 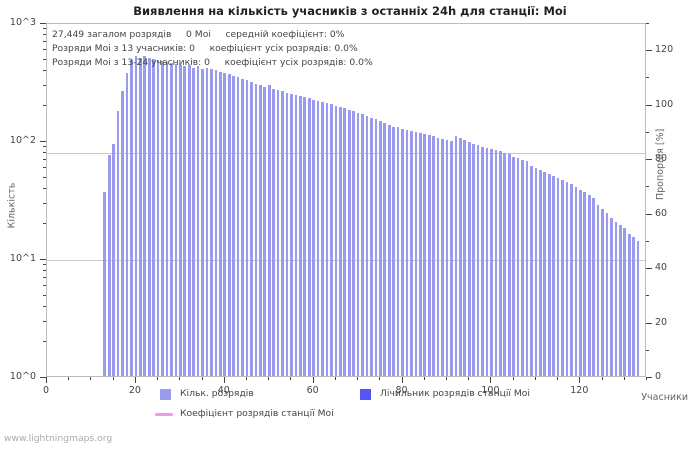 What do you see at coordinates (661, 322) in the screenshot?
I see `y-right-tick-label: 20` at bounding box center [661, 322].